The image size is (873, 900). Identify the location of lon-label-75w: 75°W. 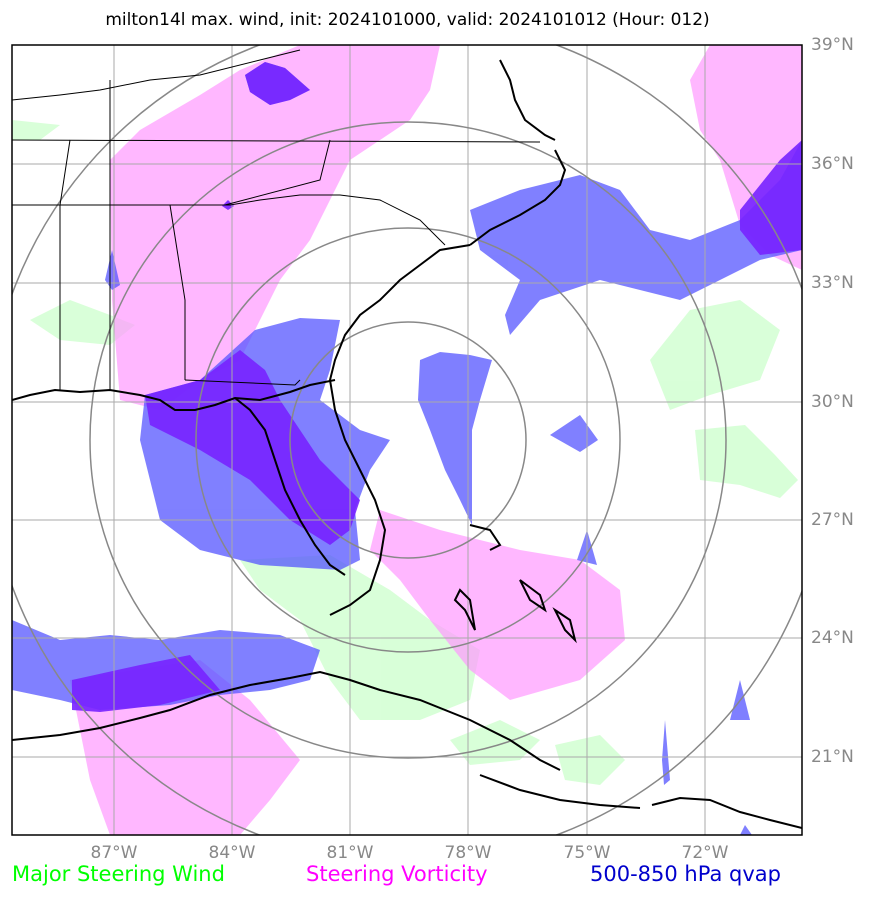
(587, 853).